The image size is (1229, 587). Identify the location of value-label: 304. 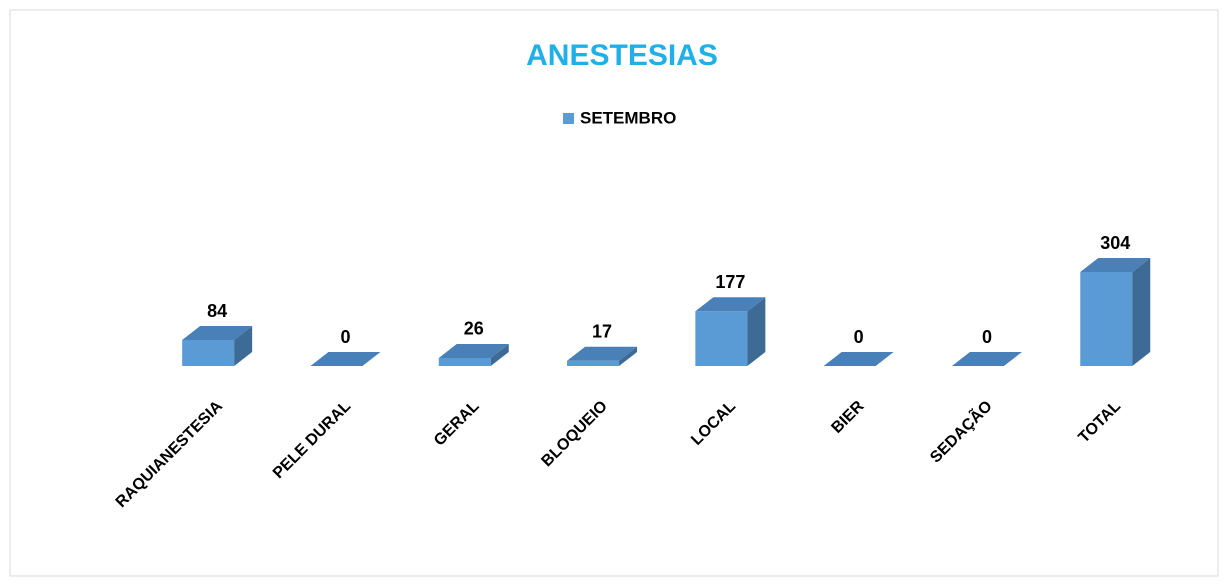
(1115, 243).